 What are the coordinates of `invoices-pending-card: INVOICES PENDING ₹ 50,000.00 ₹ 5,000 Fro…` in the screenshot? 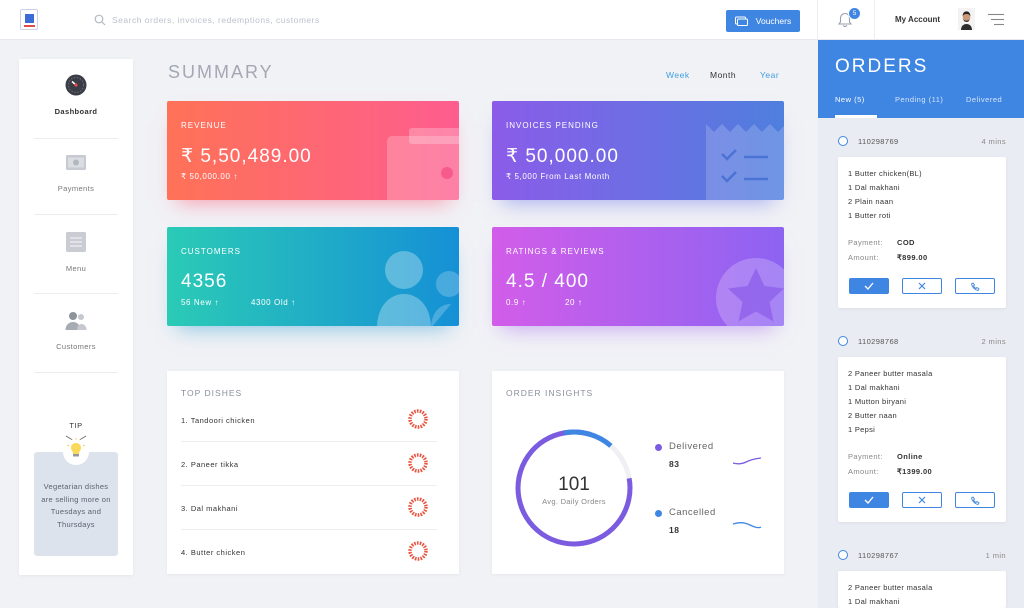 It's located at (638, 150).